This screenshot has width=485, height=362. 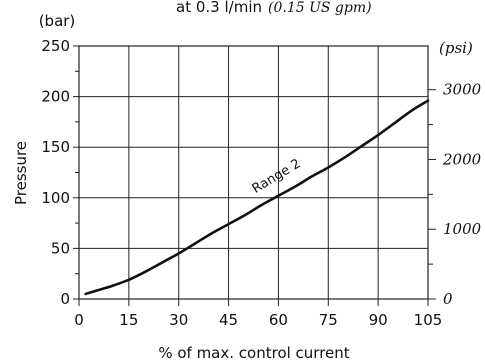 What do you see at coordinates (456, 48) in the screenshot?
I see `y2-axis-unit: (psi)` at bounding box center [456, 48].